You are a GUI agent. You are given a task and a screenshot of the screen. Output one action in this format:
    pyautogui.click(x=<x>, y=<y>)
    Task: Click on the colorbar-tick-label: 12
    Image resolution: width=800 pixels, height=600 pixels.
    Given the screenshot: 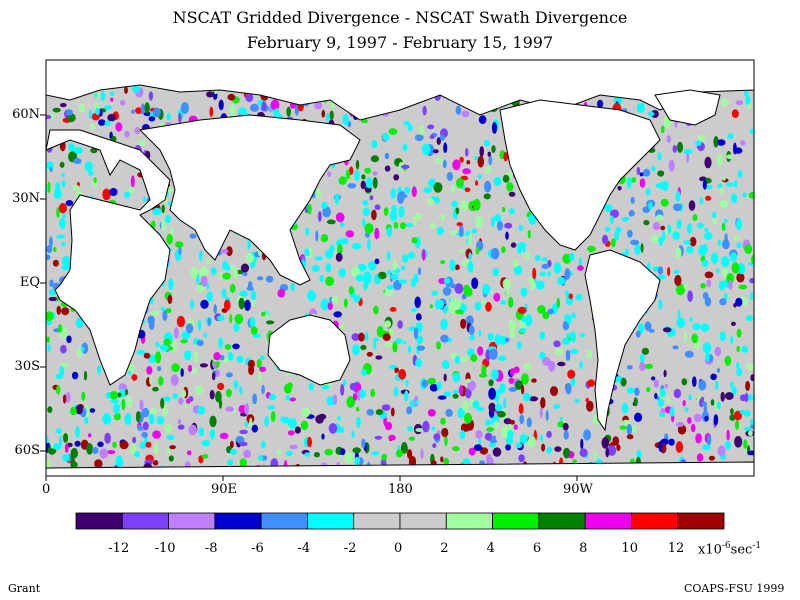 What is the action you would take?
    pyautogui.click(x=676, y=548)
    